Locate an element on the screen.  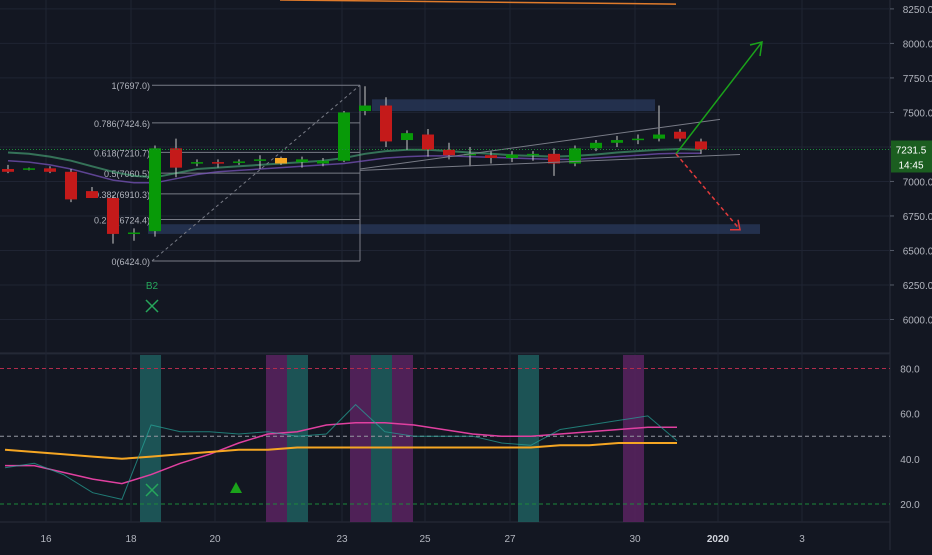
rsi-line is located at coordinates (341, 453).